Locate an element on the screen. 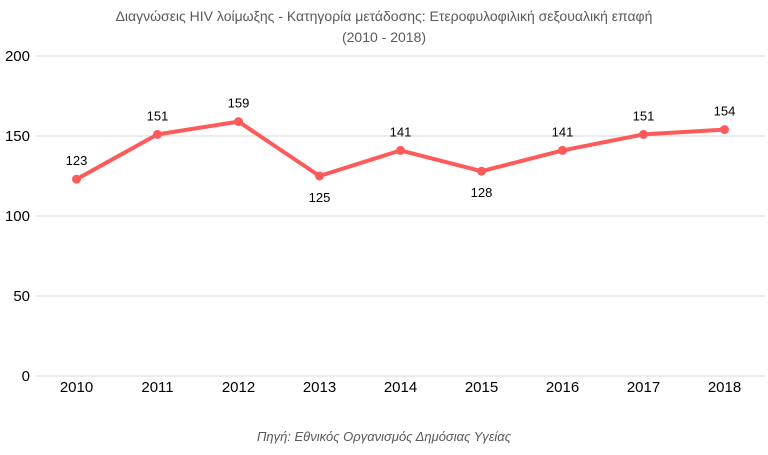 The height and width of the screenshot is (455, 768). chart-subtitle: (2010 - 2018) is located at coordinates (384, 37).